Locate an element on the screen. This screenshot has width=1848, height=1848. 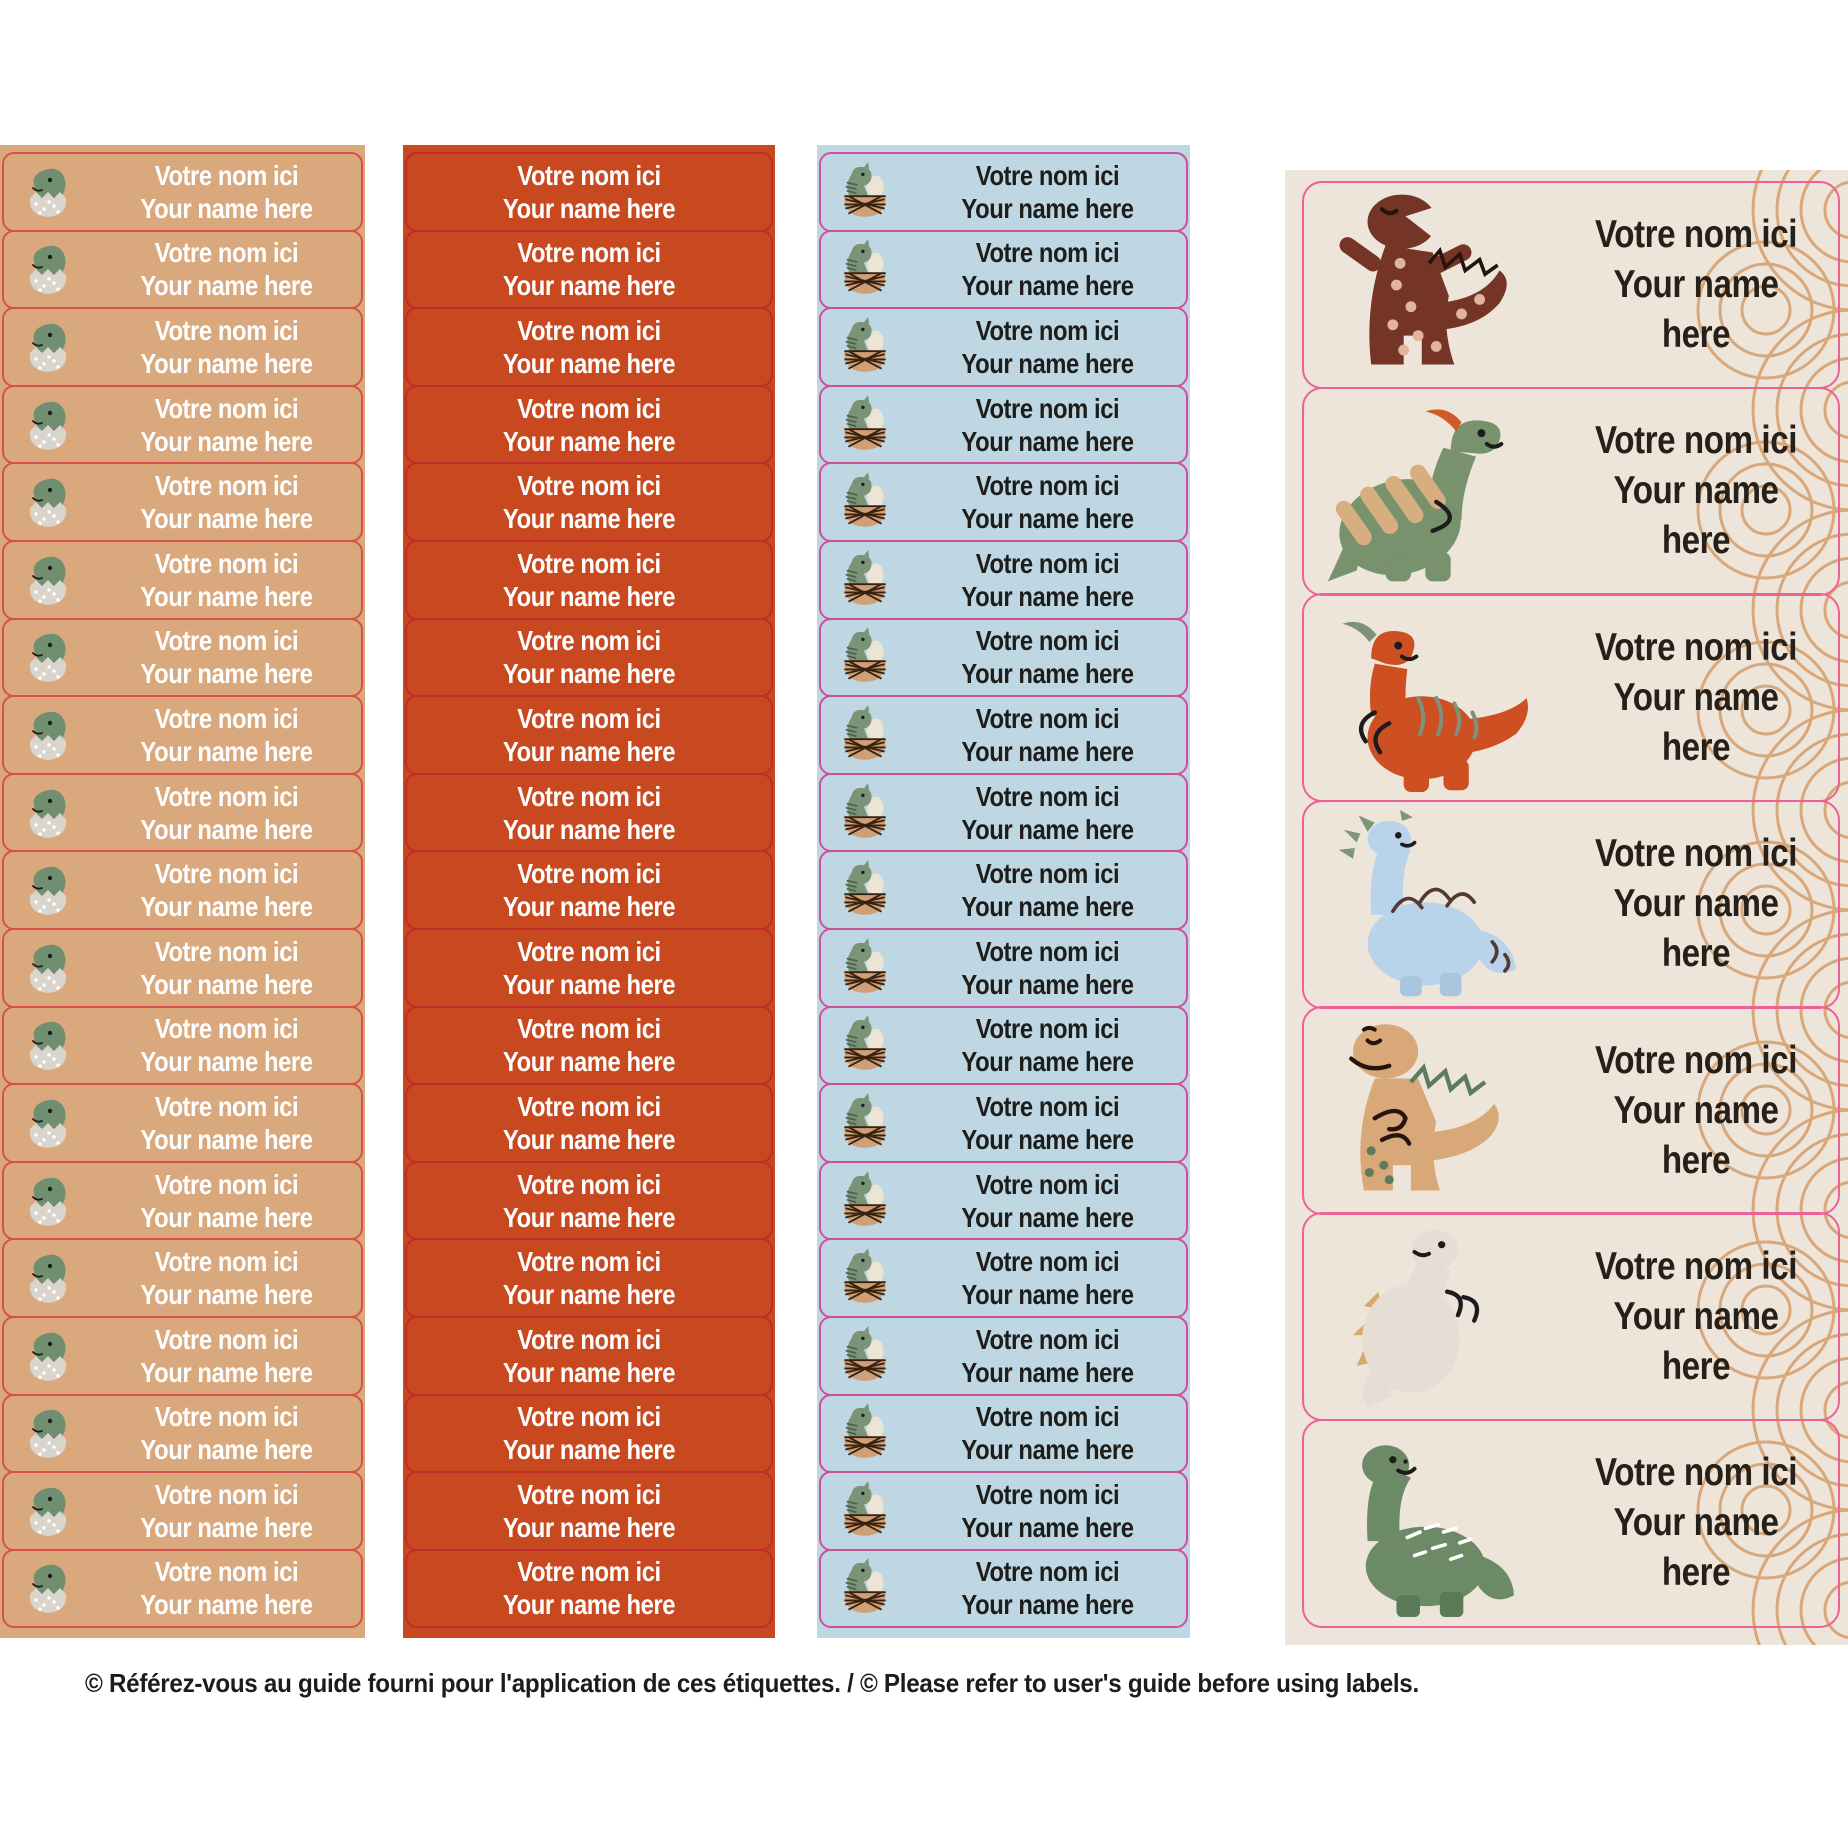
tan-trex-icon is located at coordinates (1429, 1111).